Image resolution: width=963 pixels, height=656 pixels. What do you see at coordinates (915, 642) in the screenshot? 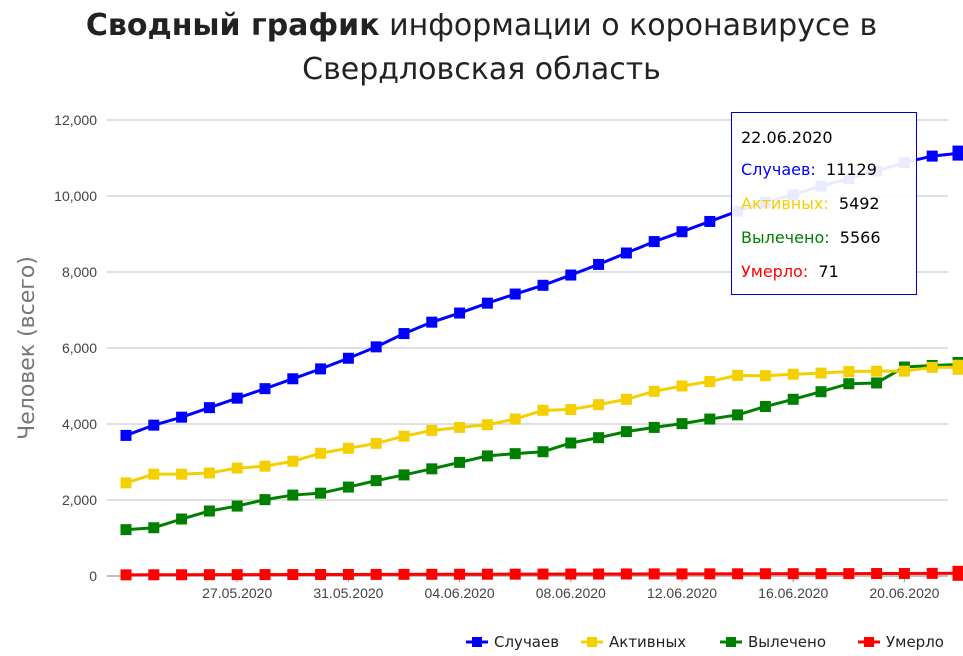
I see `legend-label: Умерло` at bounding box center [915, 642].